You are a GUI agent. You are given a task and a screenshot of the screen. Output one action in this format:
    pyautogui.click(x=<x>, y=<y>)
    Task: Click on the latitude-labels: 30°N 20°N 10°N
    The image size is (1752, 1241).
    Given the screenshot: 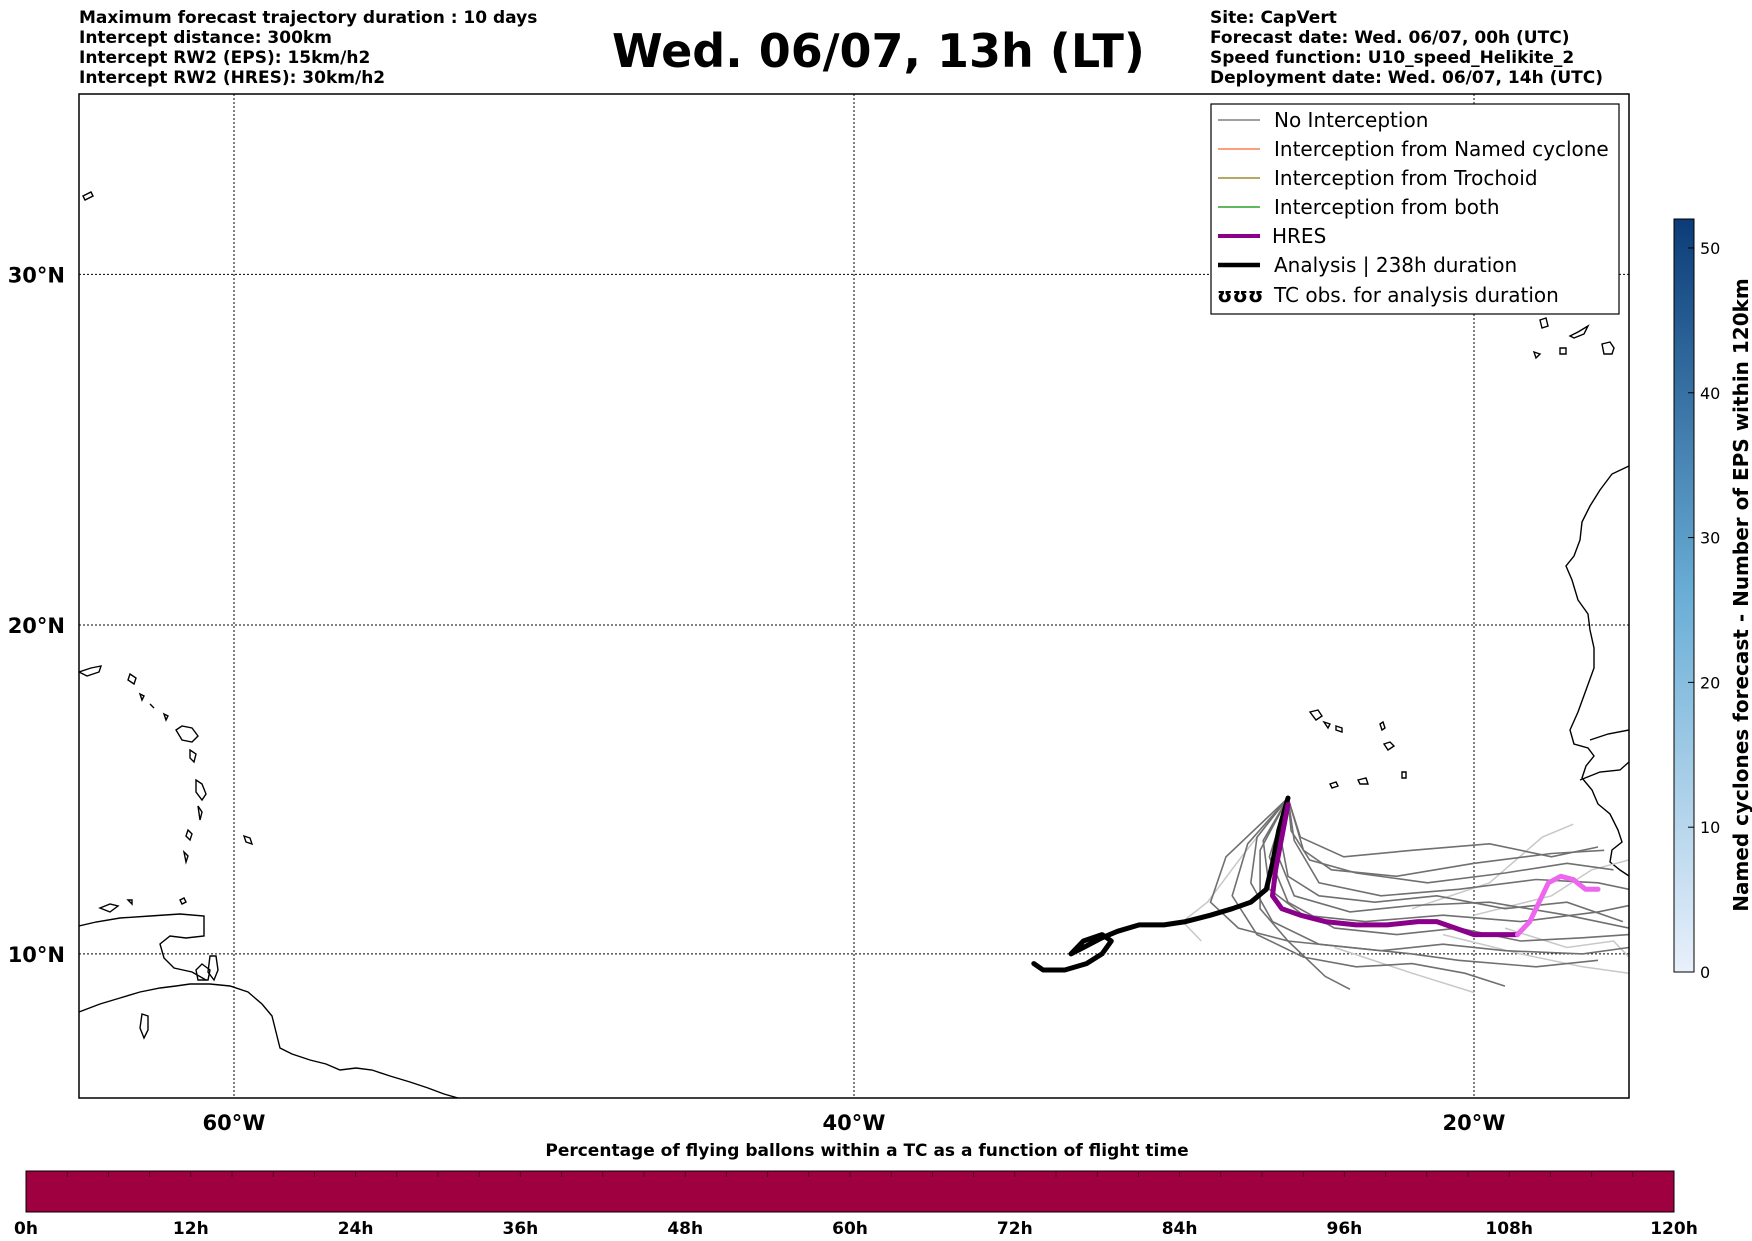 What is the action you would take?
    pyautogui.click(x=36, y=614)
    